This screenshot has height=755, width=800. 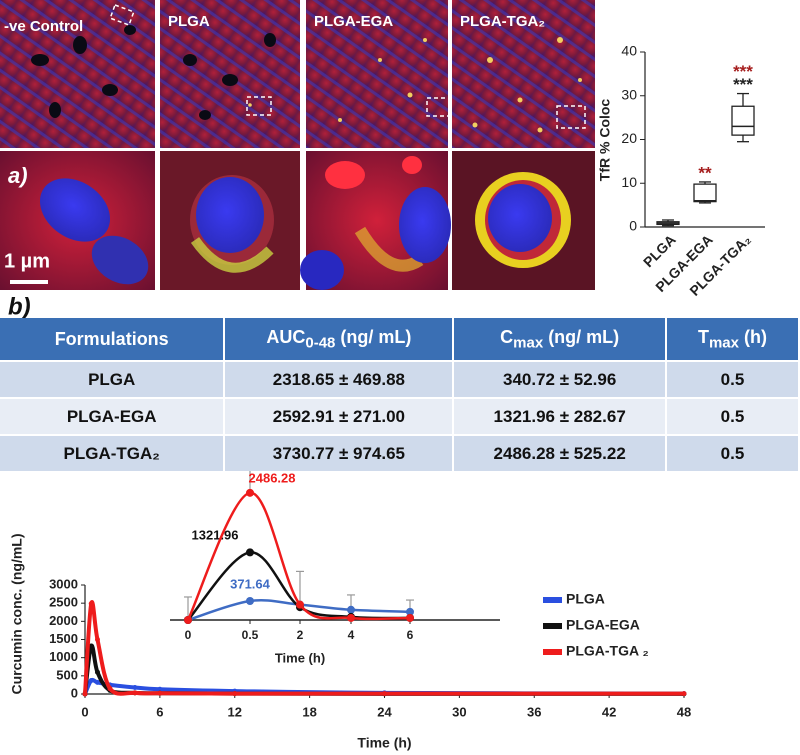 I want to click on legend-label: PLGA-EGA, so click(x=603, y=625).